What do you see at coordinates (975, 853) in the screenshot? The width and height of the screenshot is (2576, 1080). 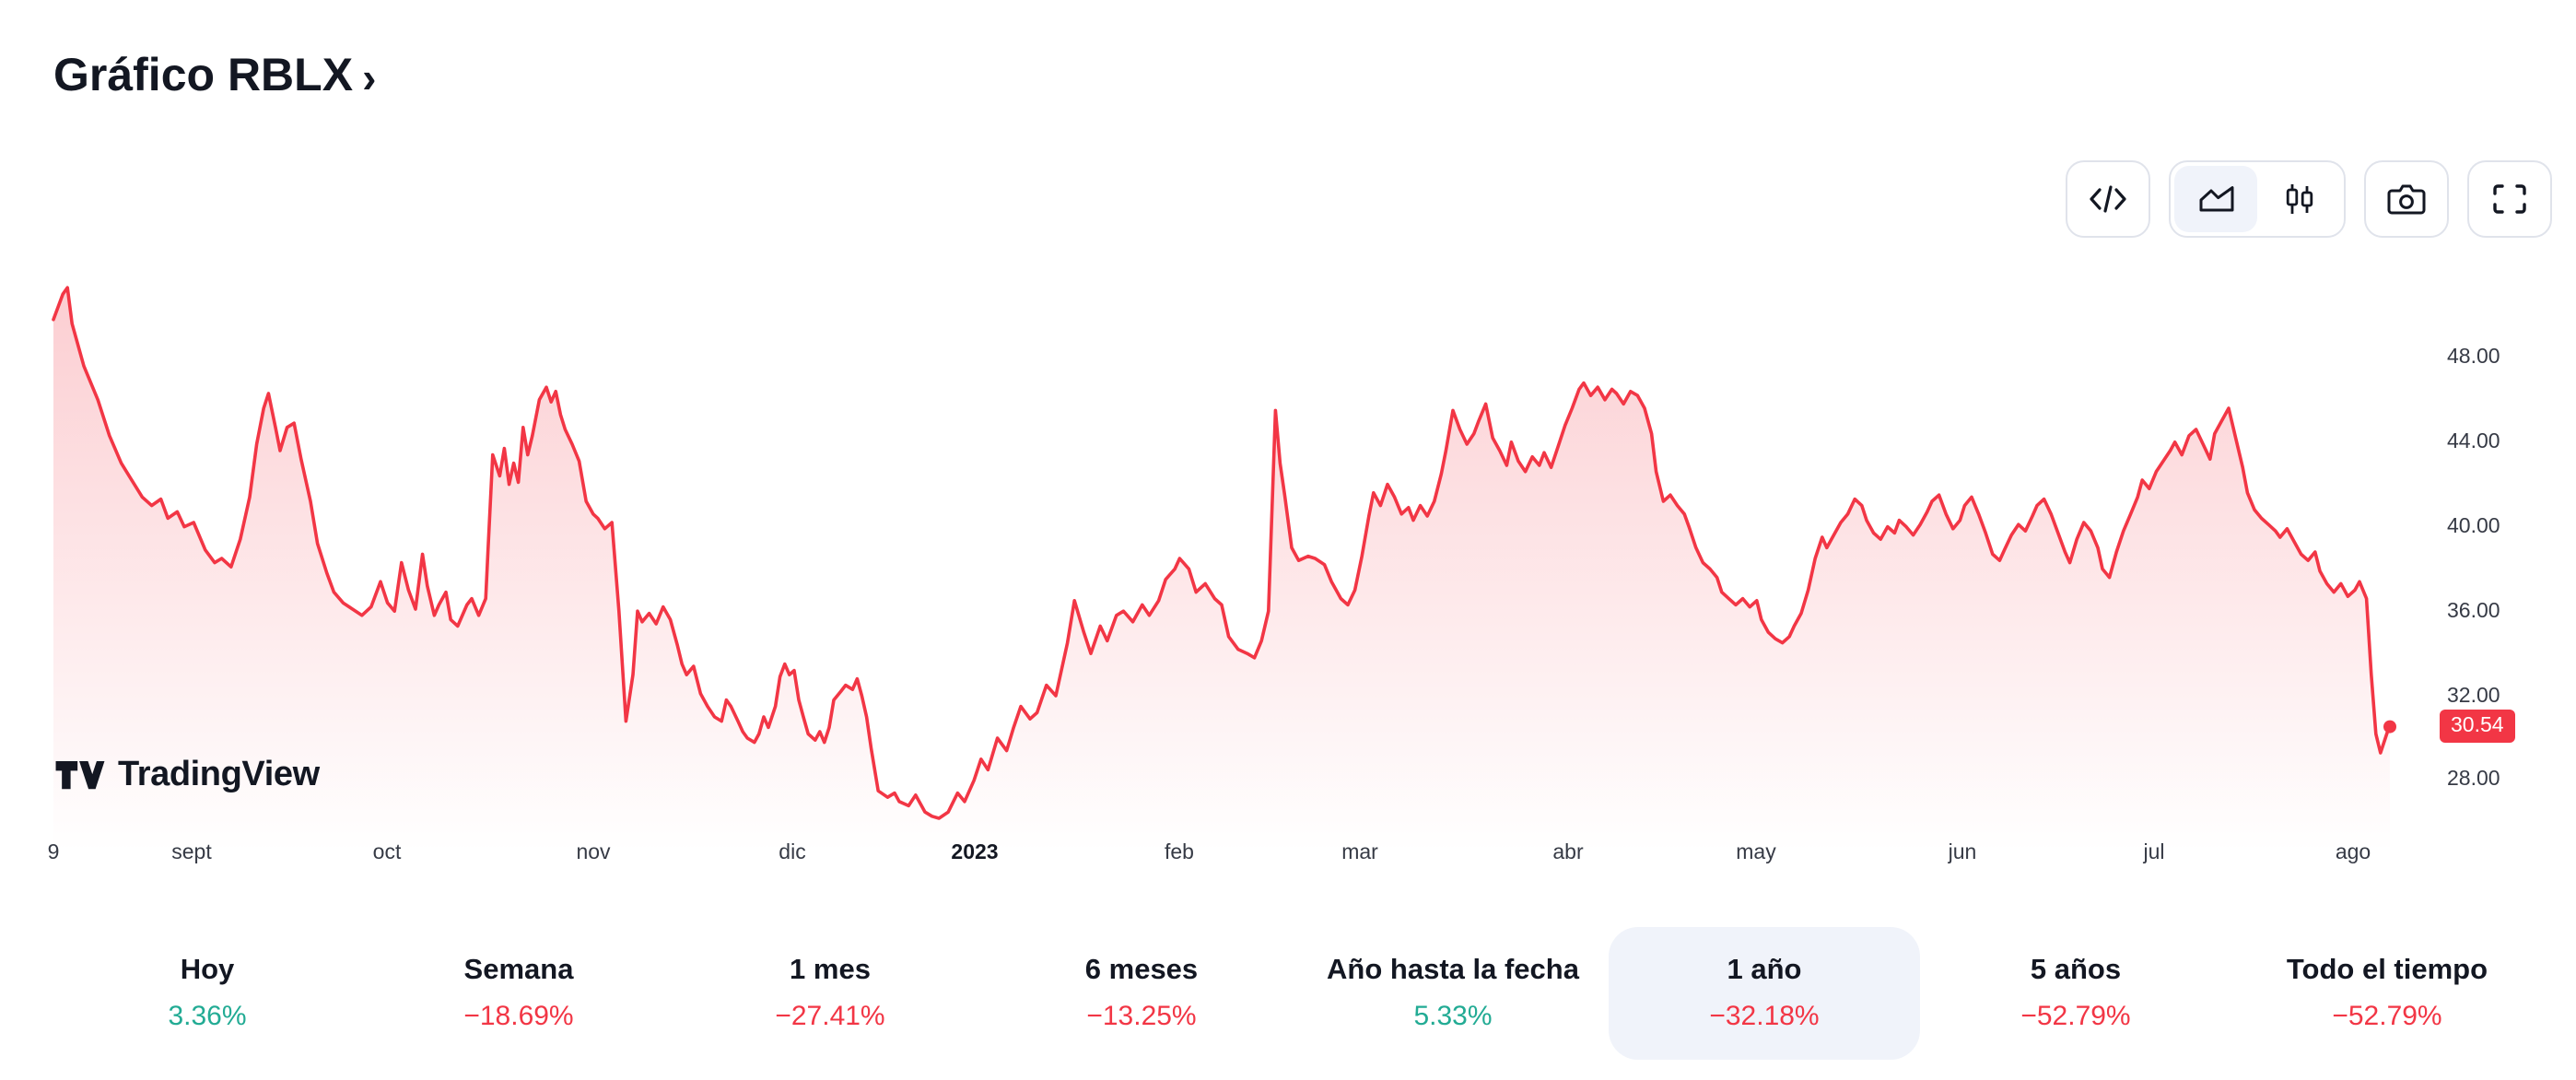 I see `x-axis-label: 2023` at bounding box center [975, 853].